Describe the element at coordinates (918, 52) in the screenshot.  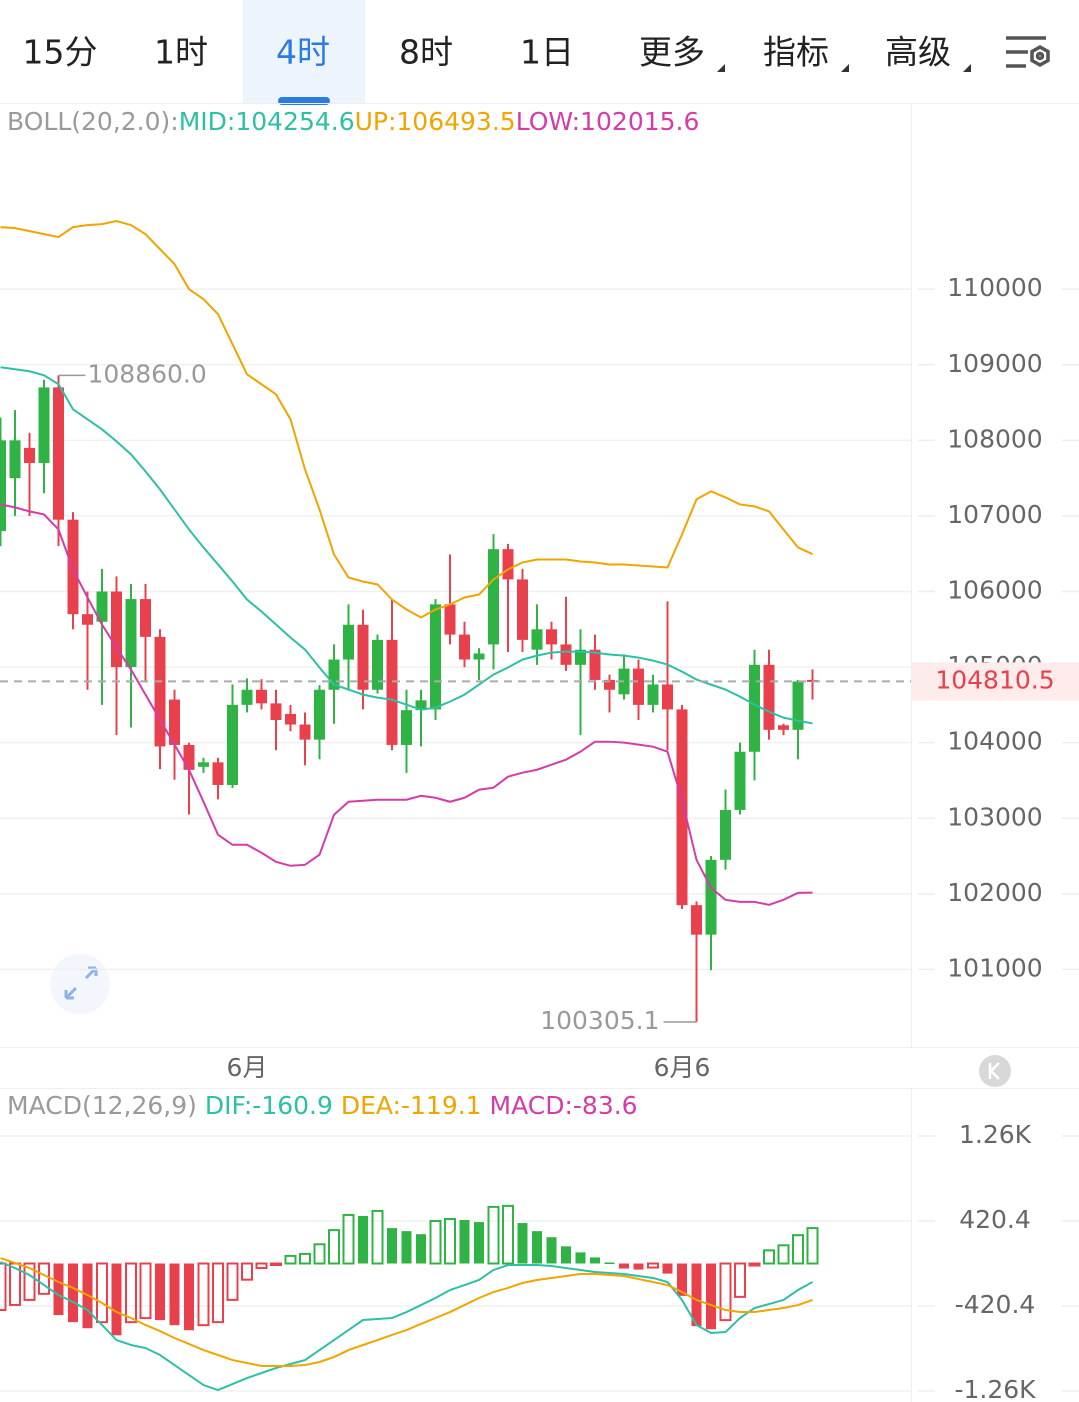
I see `tab: 高级` at that location.